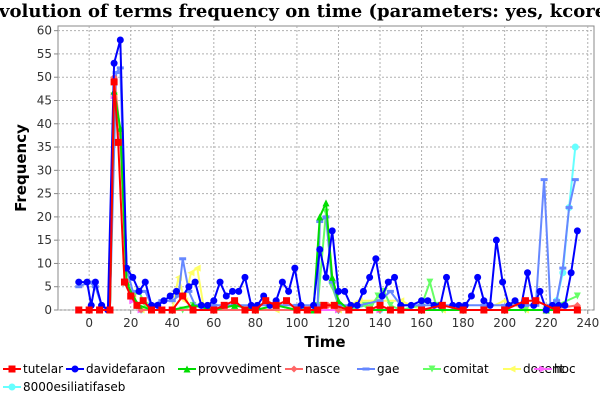 The height and width of the screenshot is (400, 600). What do you see at coordinates (172, 323) in the screenshot?
I see `x-tick-label: 40` at bounding box center [172, 323].